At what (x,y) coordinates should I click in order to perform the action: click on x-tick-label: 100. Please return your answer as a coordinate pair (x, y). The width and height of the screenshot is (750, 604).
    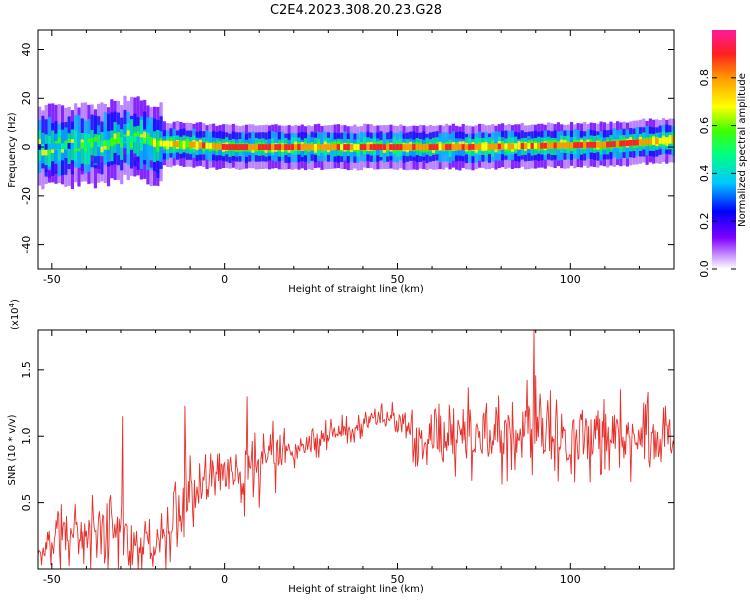
    Looking at the image, I should click on (570, 579).